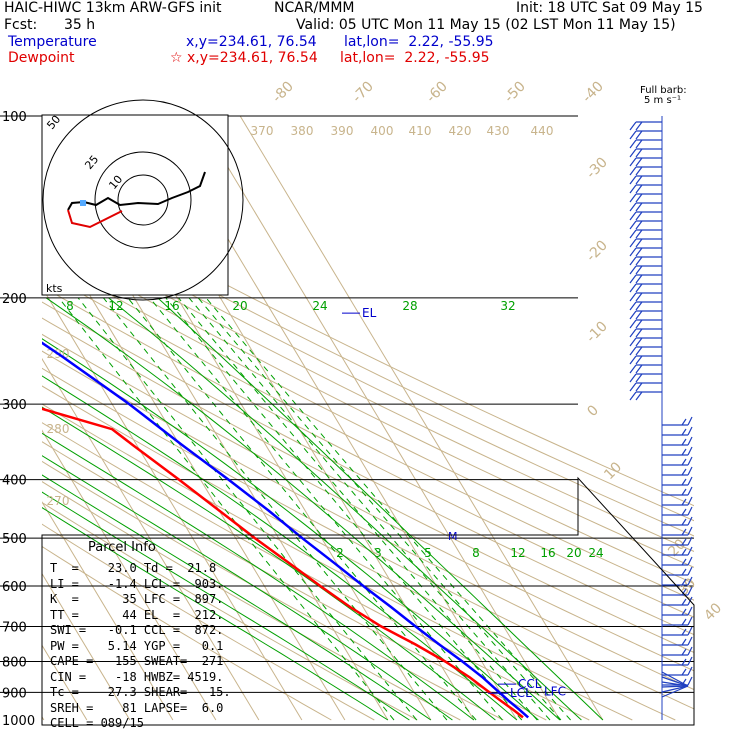 The image size is (740, 740). What do you see at coordinates (14, 627) in the screenshot?
I see `pressure-tick-700: 700` at bounding box center [14, 627].